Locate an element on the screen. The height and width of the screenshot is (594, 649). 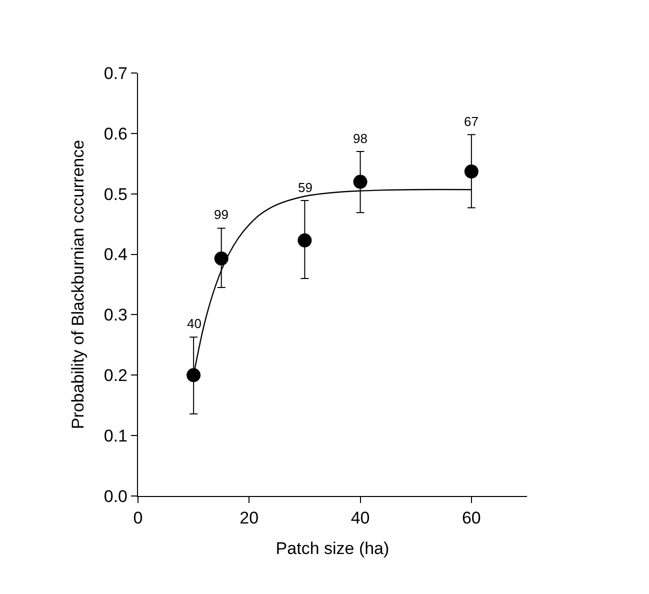
annotation: 40 is located at coordinates (194, 323).